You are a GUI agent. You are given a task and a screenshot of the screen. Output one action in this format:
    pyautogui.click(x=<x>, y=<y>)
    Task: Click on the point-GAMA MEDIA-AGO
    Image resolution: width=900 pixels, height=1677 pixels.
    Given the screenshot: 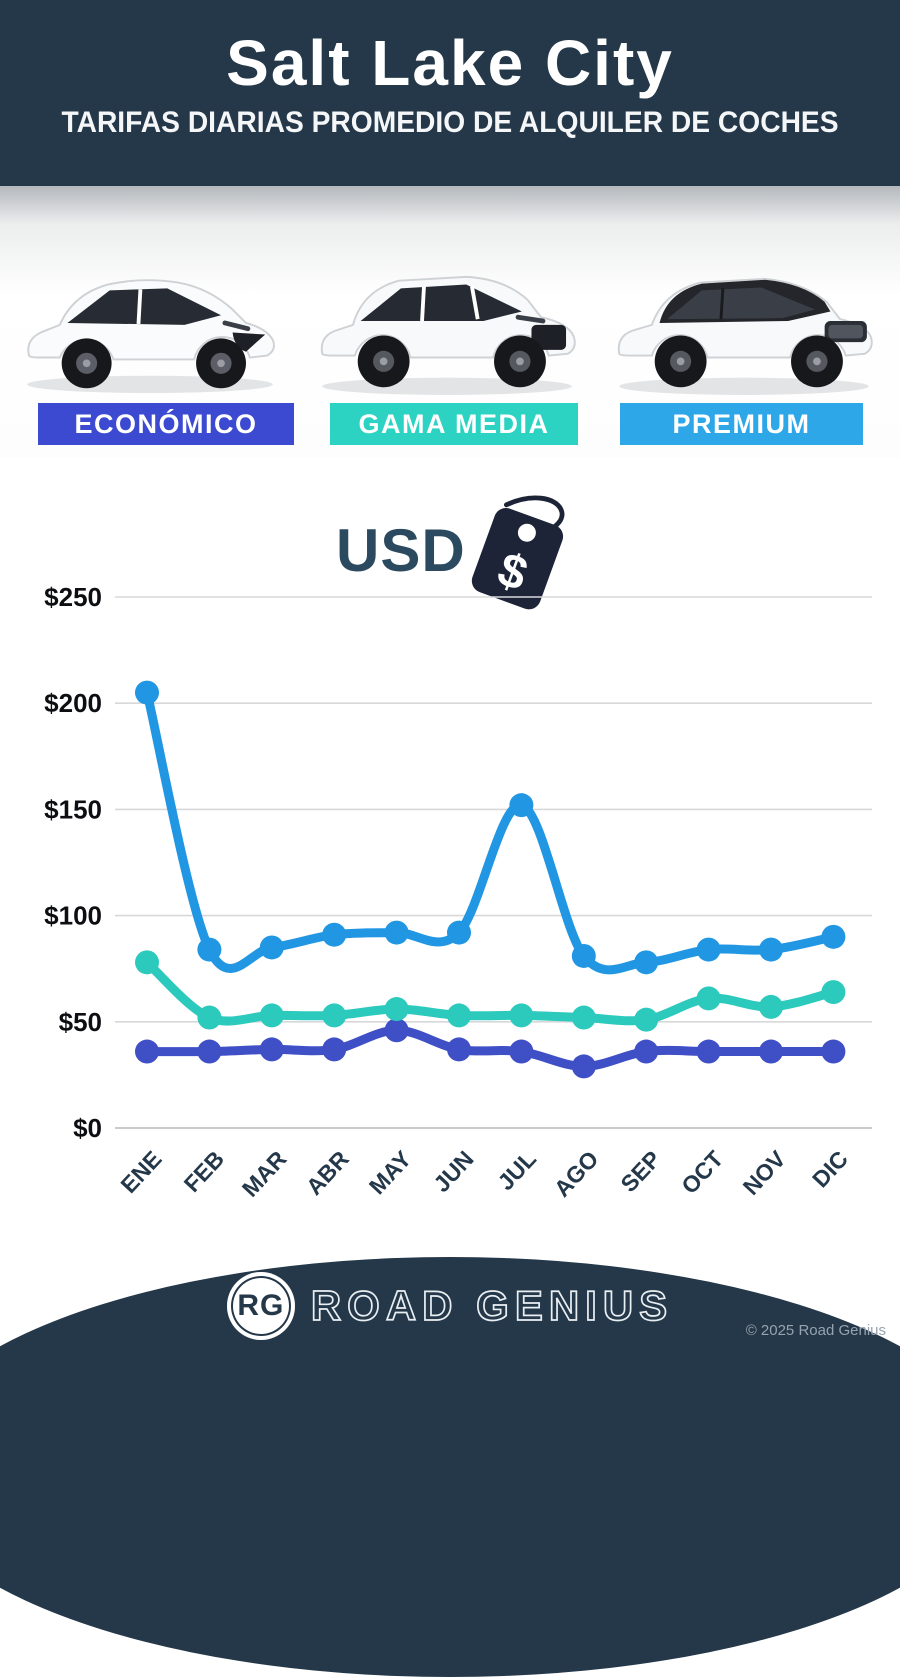 What is the action you would take?
    pyautogui.click(x=583, y=1017)
    